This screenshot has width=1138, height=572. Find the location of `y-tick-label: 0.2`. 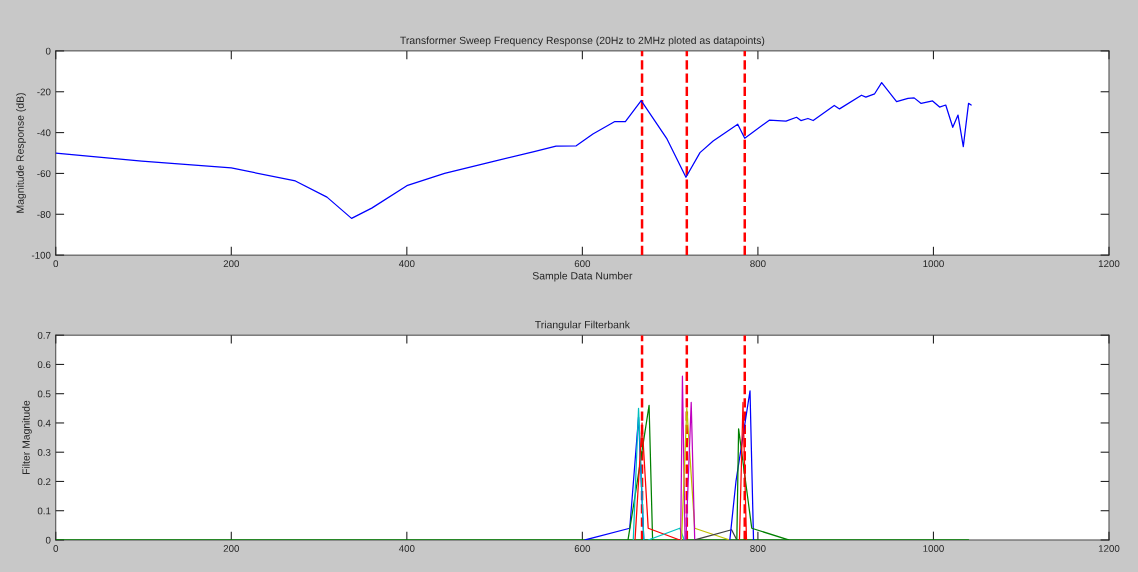

y-tick-label: 0.2 is located at coordinates (44, 482).